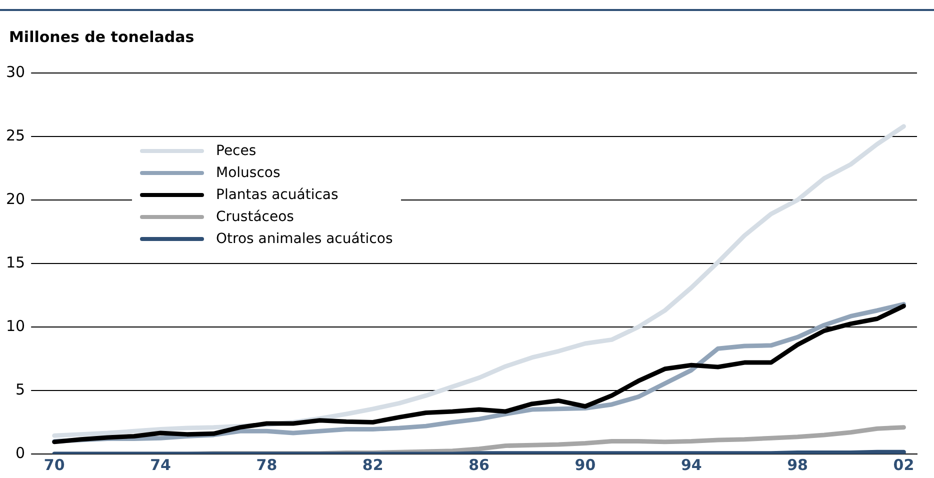 This screenshot has width=934, height=478. Describe the element at coordinates (585, 465) in the screenshot. I see `x-tick-label: 90` at that location.